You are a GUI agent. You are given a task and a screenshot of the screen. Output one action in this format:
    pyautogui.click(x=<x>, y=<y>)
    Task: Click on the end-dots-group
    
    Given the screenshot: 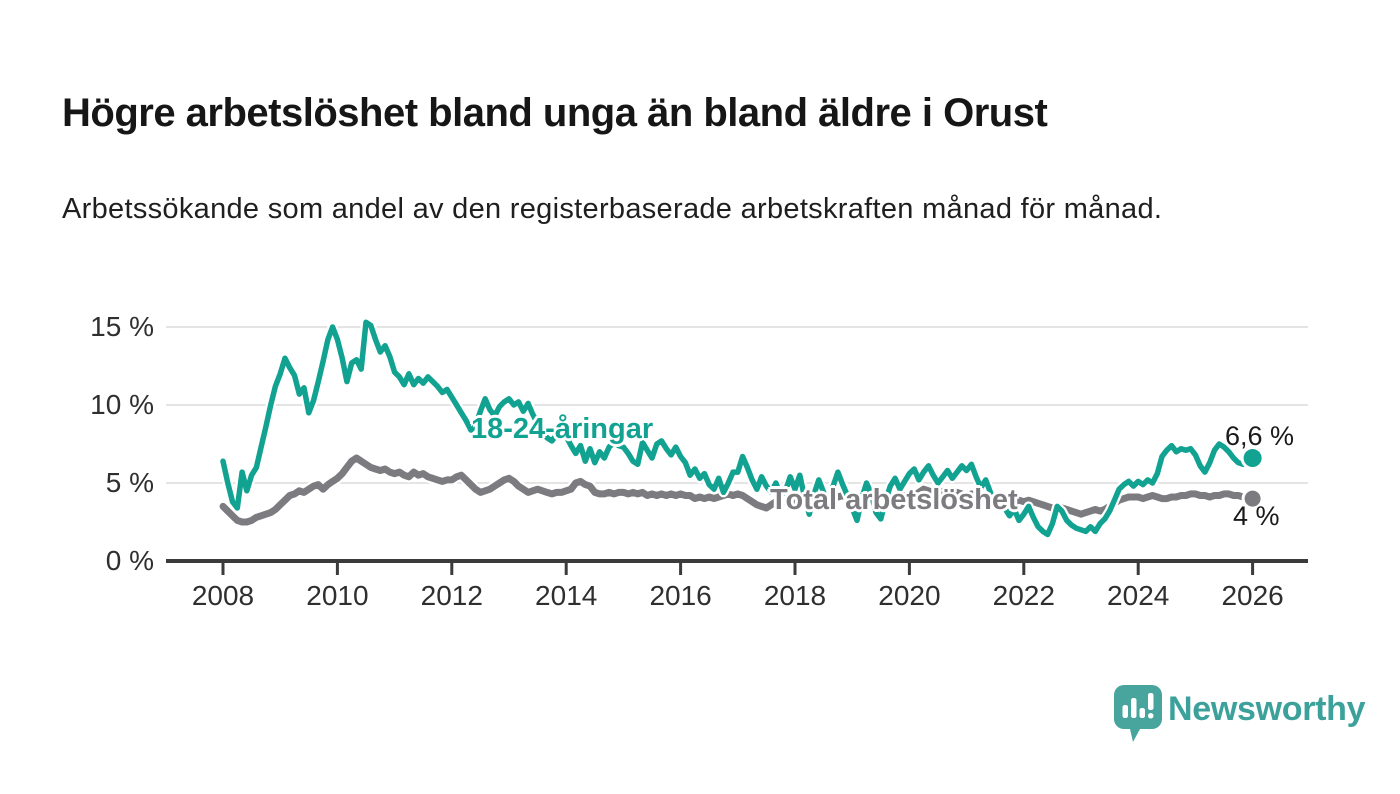 What is the action you would take?
    pyautogui.click(x=1252, y=478)
    